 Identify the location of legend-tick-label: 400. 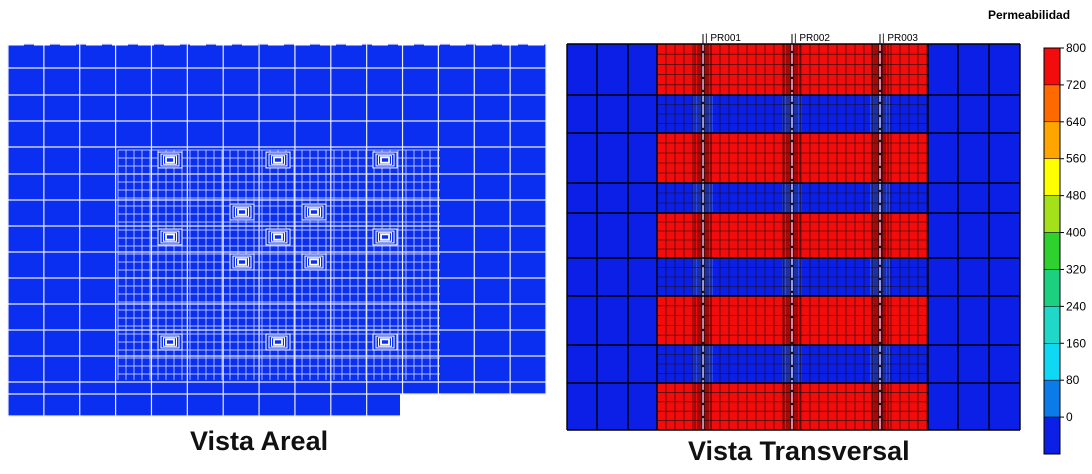
(1076, 233).